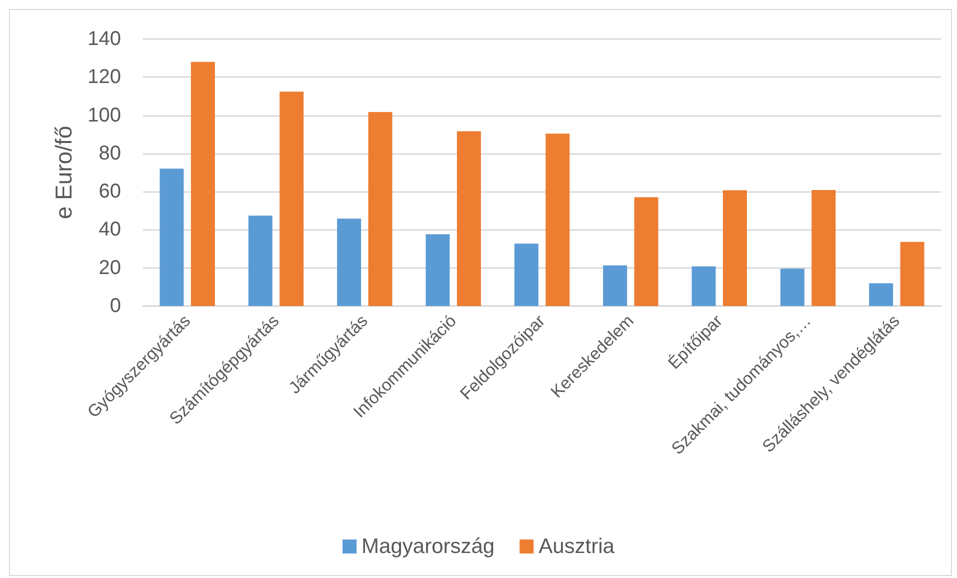 This screenshot has height=578, width=957. What do you see at coordinates (63, 173) in the screenshot?
I see `y-axis-title: e Euro/fő` at bounding box center [63, 173].